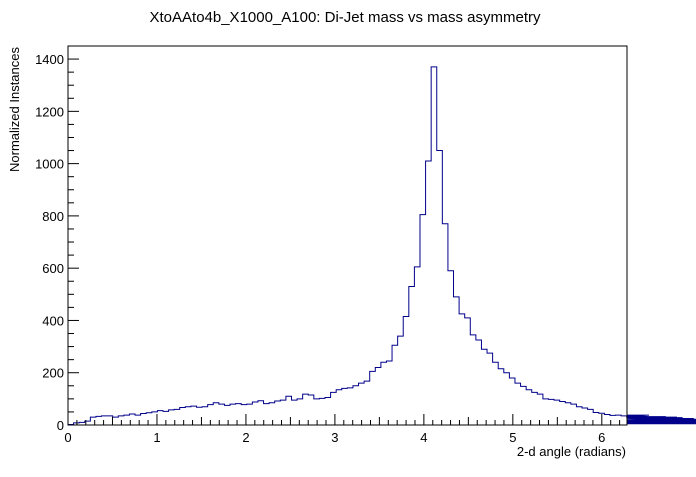 This screenshot has height=477, width=696. I want to click on x-tick-label: 2, so click(245, 437).